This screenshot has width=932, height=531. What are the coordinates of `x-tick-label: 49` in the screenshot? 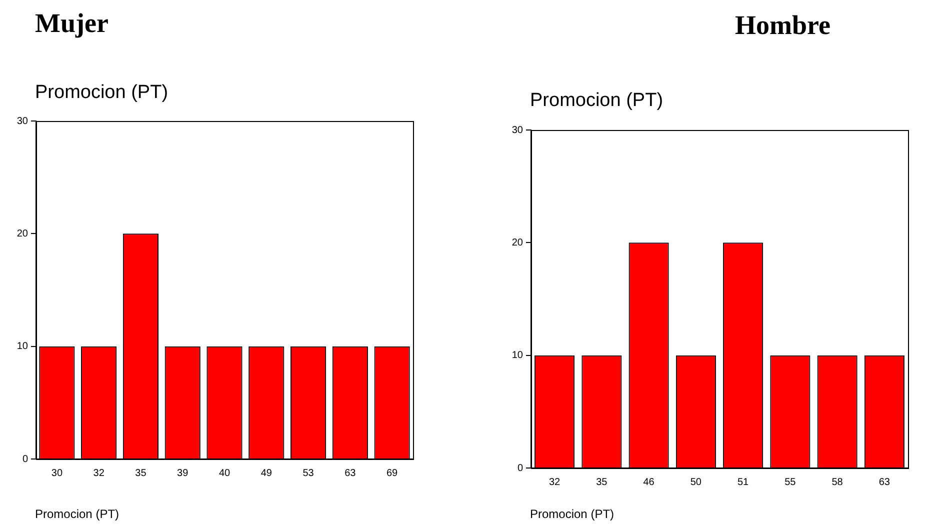 It's located at (266, 473).